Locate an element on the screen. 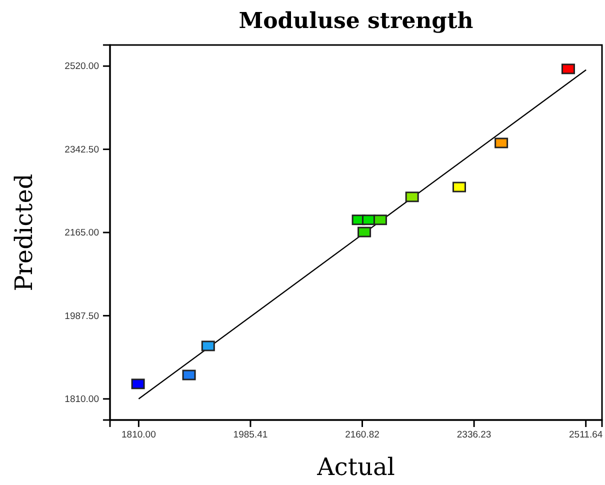 Image resolution: width=605 pixels, height=485 pixels. y-axis-title: Predicted is located at coordinates (24, 233).